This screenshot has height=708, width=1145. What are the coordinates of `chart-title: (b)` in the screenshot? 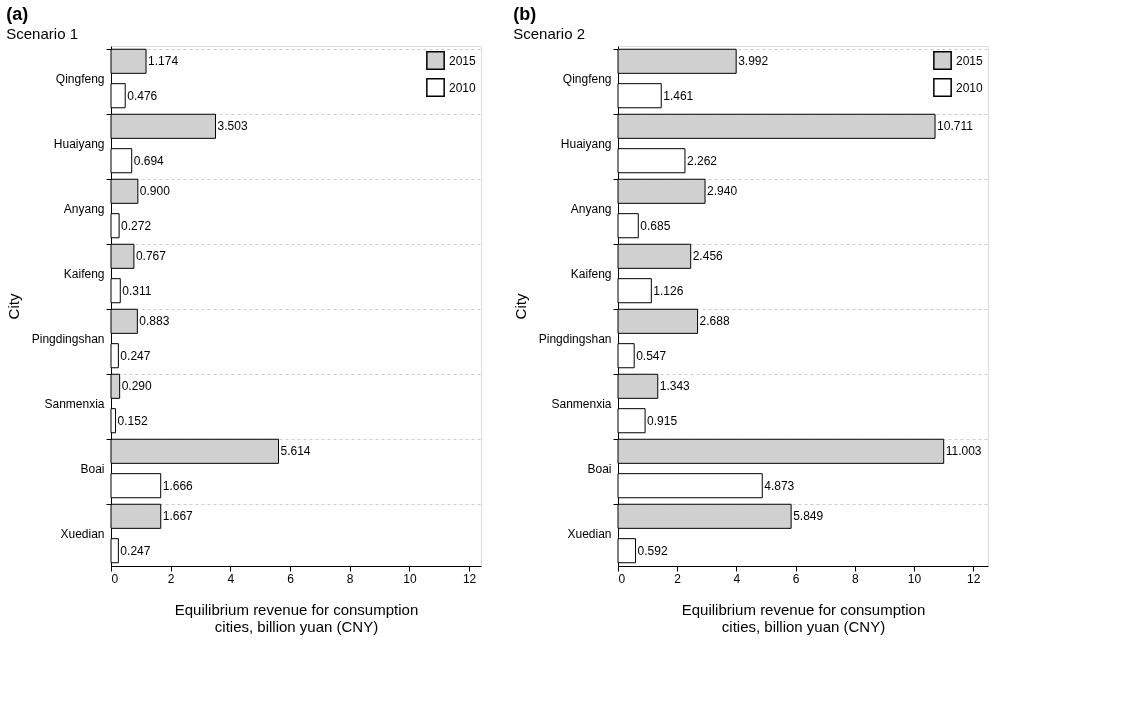 It's located at (525, 14).